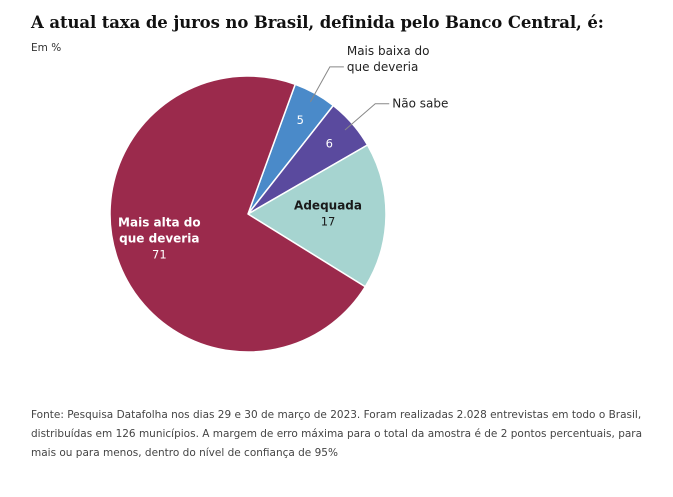 This screenshot has height=497, width=673. Describe the element at coordinates (383, 67) in the screenshot. I see `slice-label-mais-baixa-do-que-deveria-line2: que deveria` at that location.